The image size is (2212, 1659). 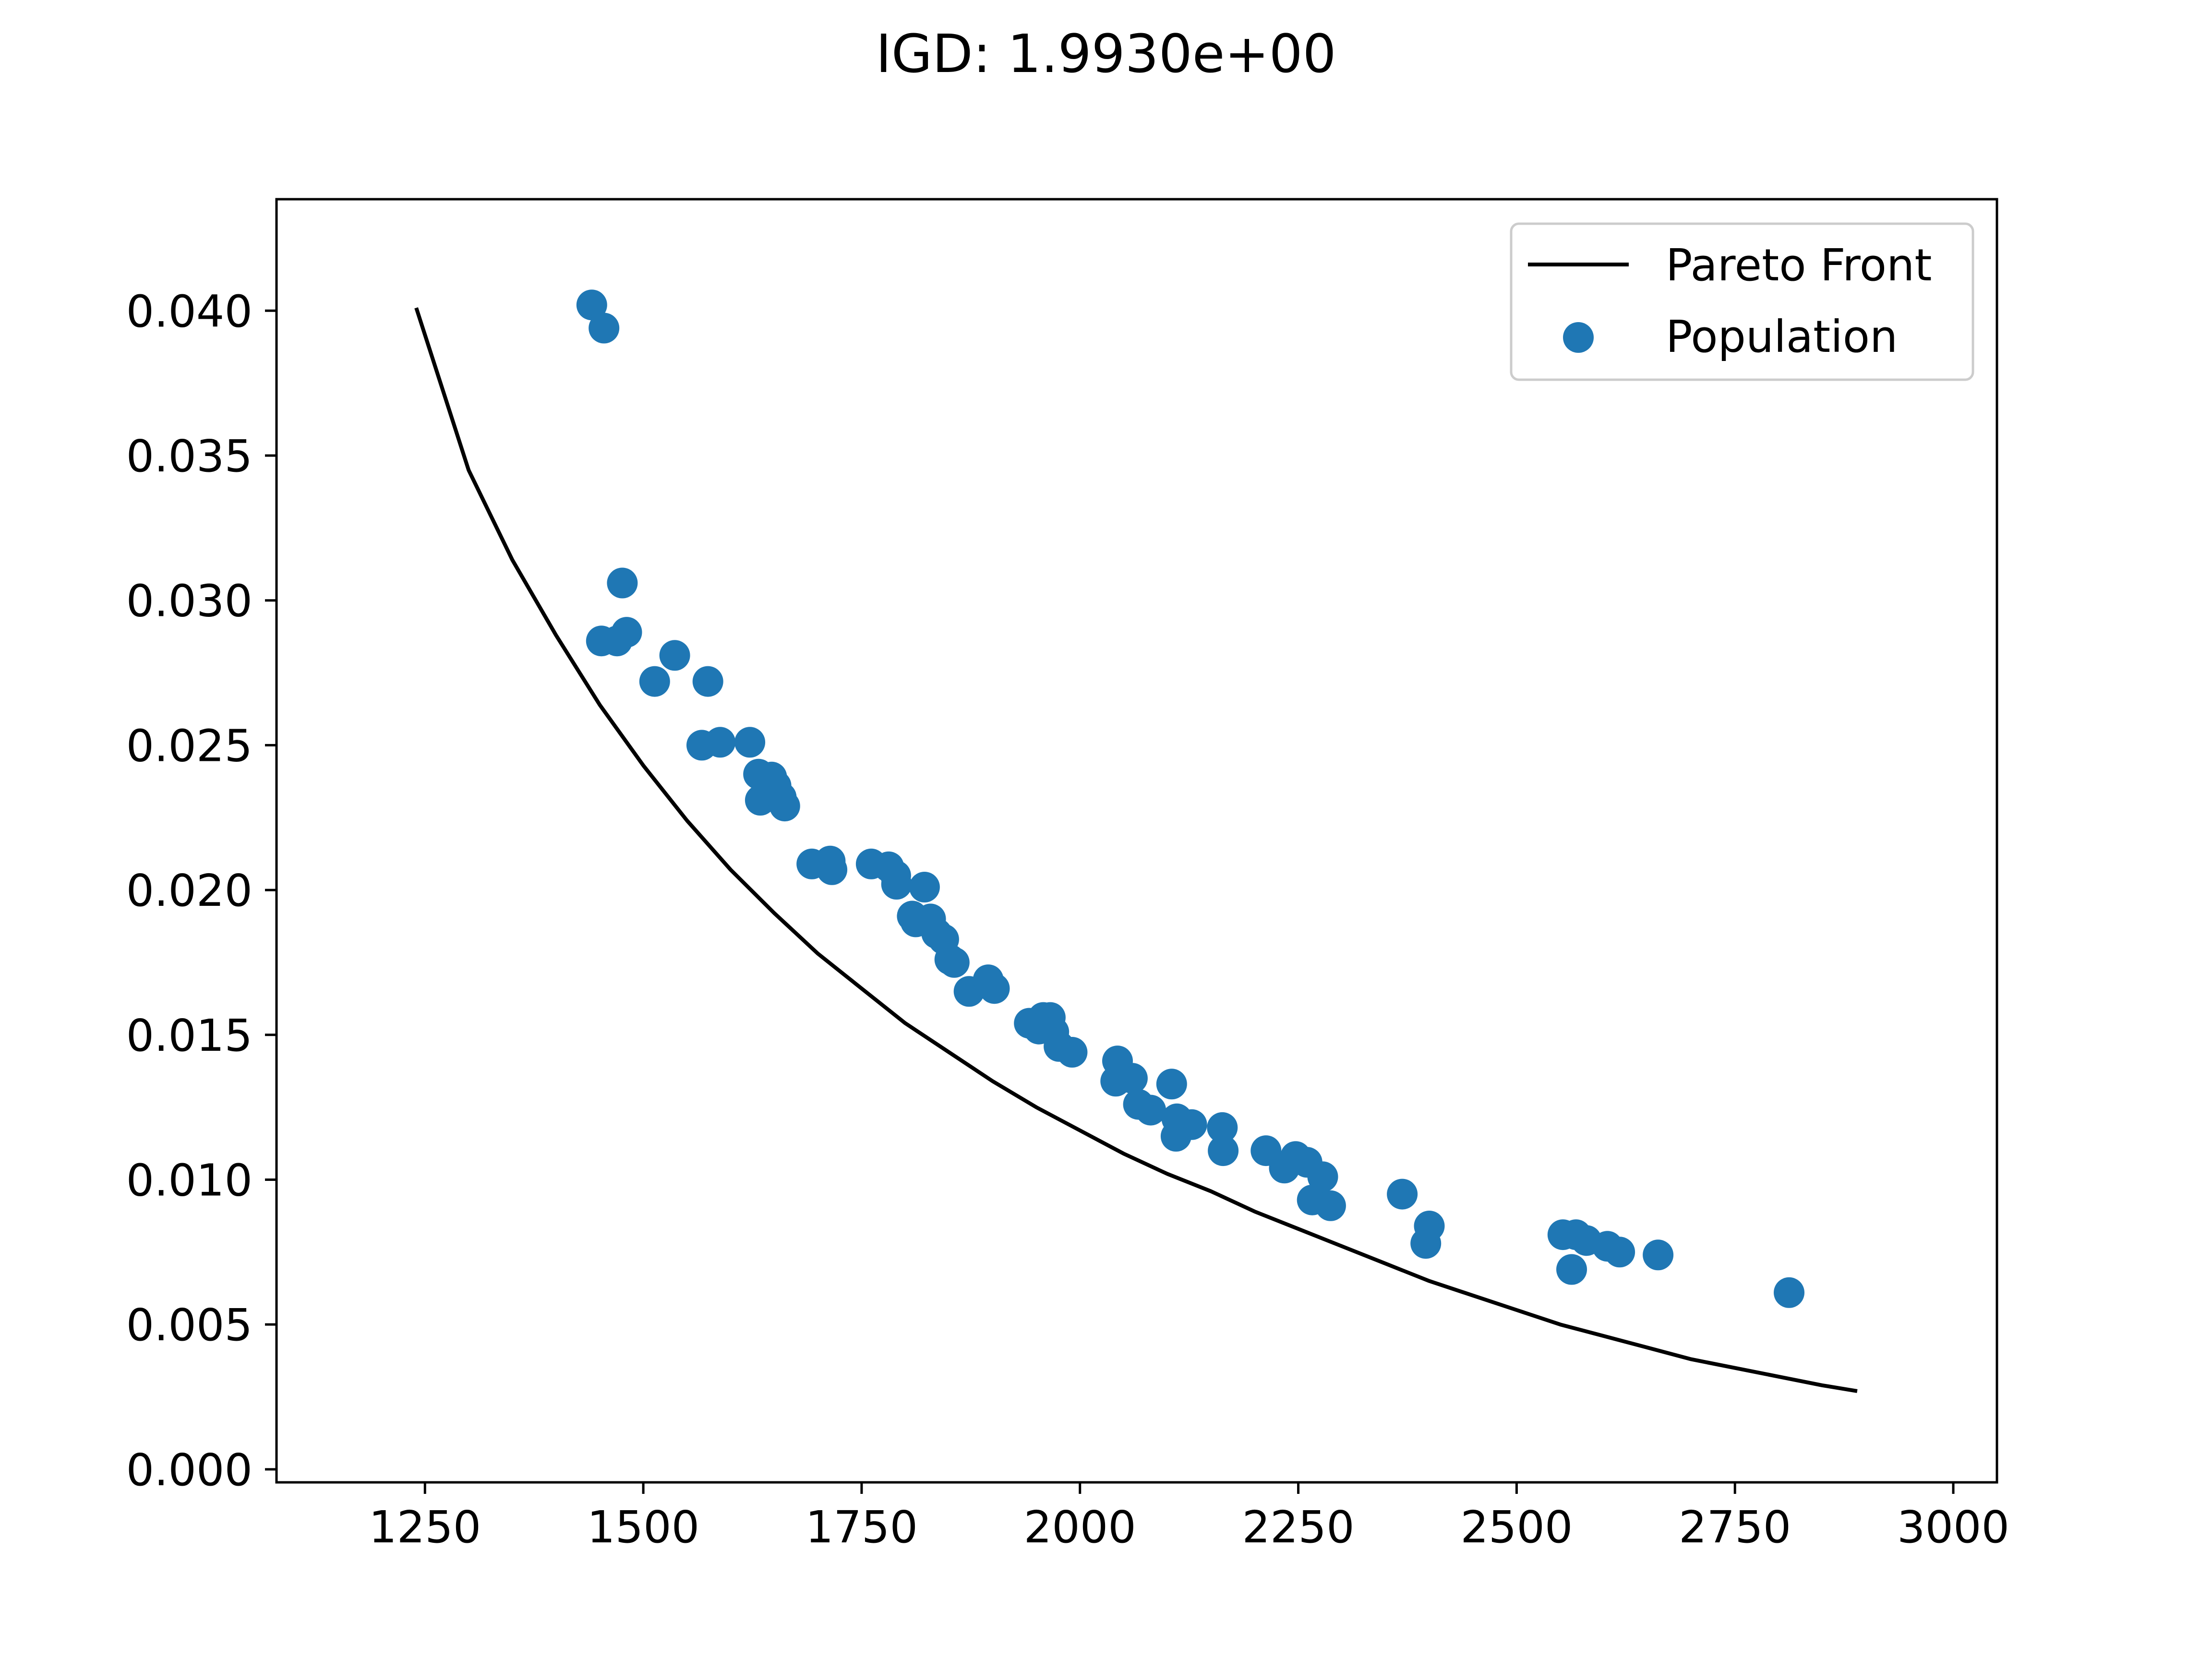 I want to click on chart-title: IGD: 1.9930e+00, so click(x=1106, y=53).